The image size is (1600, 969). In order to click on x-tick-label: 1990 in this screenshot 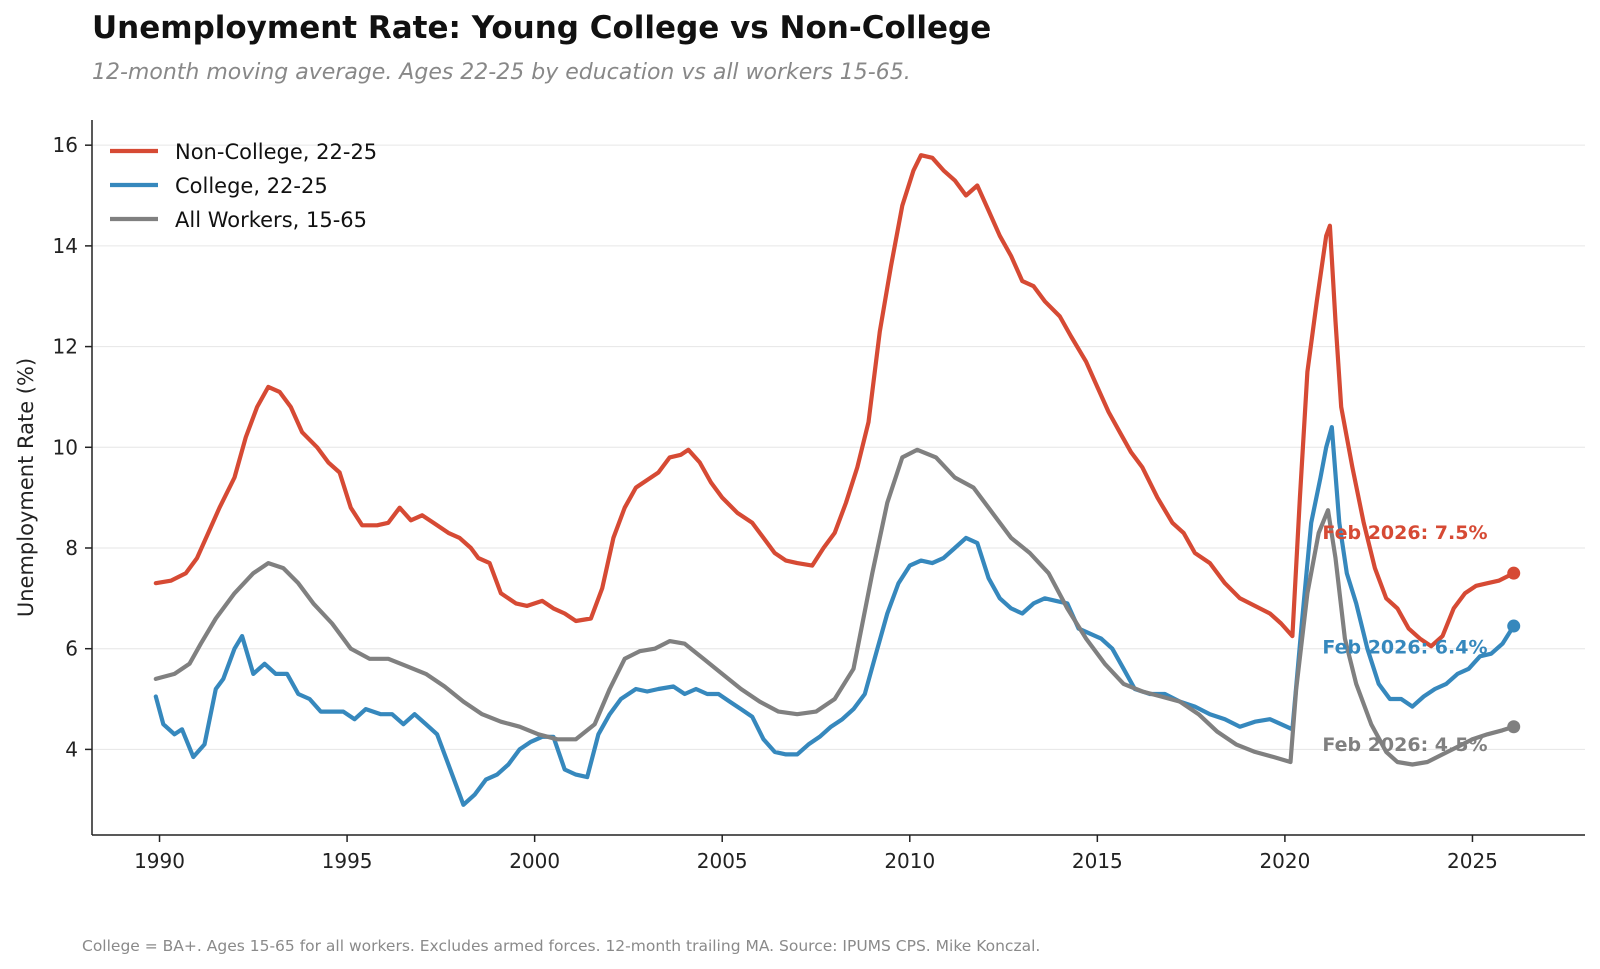, I will do `click(159, 861)`.